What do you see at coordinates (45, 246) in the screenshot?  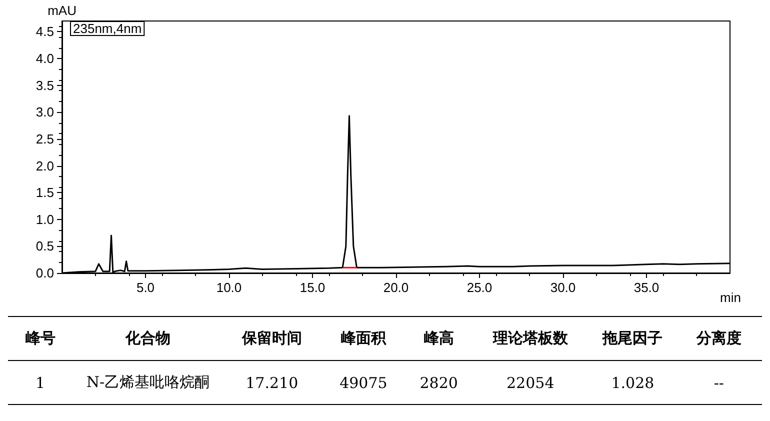 I see `y-tick-label: 0.5` at bounding box center [45, 246].